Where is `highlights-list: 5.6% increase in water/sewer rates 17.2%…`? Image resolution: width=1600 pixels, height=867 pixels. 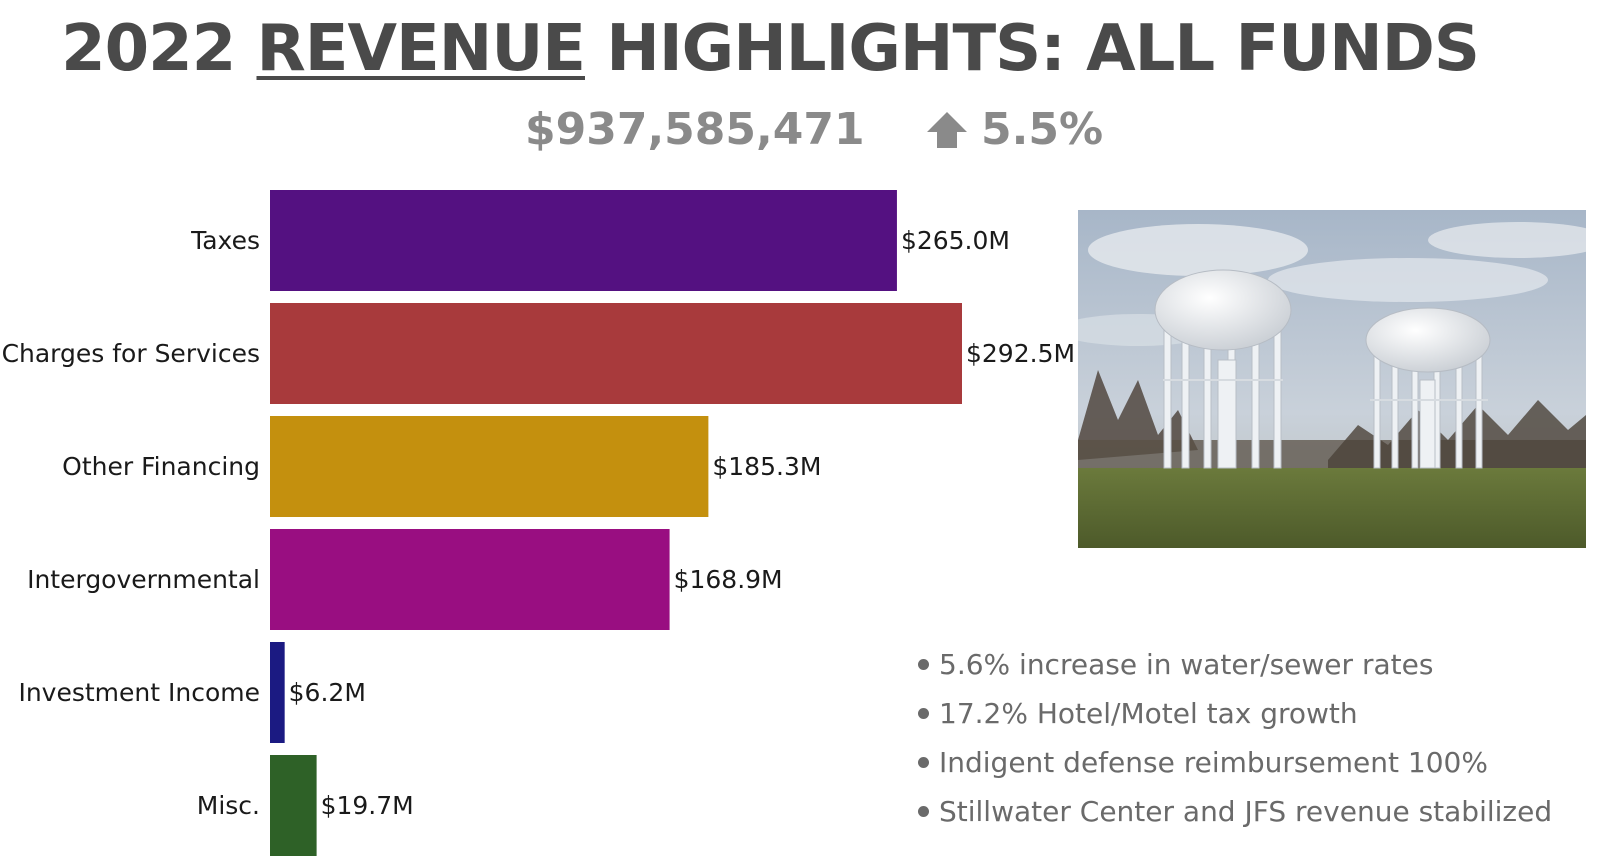
highlights-list: 5.6% increase in water/sewer rates 17.2%… is located at coordinates (1235, 738).